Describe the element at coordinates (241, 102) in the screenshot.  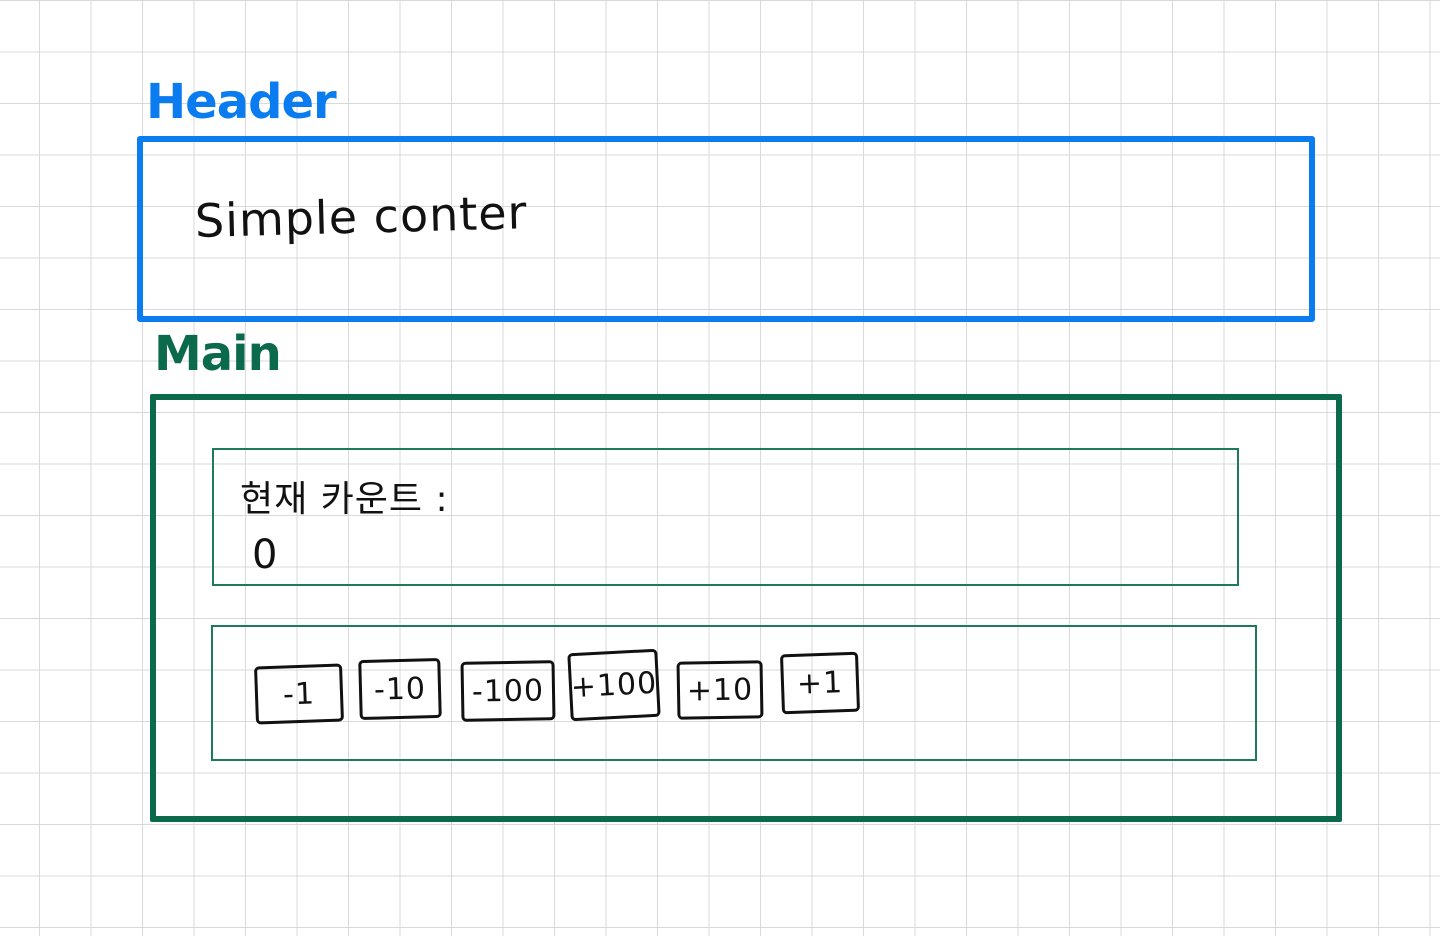
I see `header-section-label: Header` at that location.